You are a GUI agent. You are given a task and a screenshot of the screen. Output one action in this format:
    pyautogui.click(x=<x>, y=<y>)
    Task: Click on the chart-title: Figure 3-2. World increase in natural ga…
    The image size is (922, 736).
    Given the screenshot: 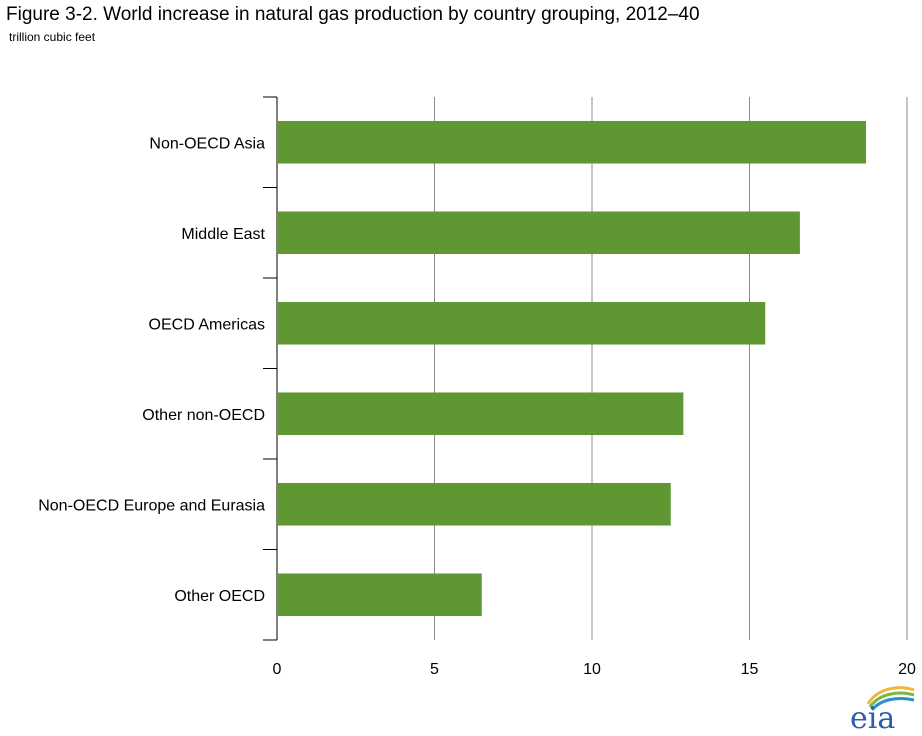 What is the action you would take?
    pyautogui.click(x=353, y=14)
    